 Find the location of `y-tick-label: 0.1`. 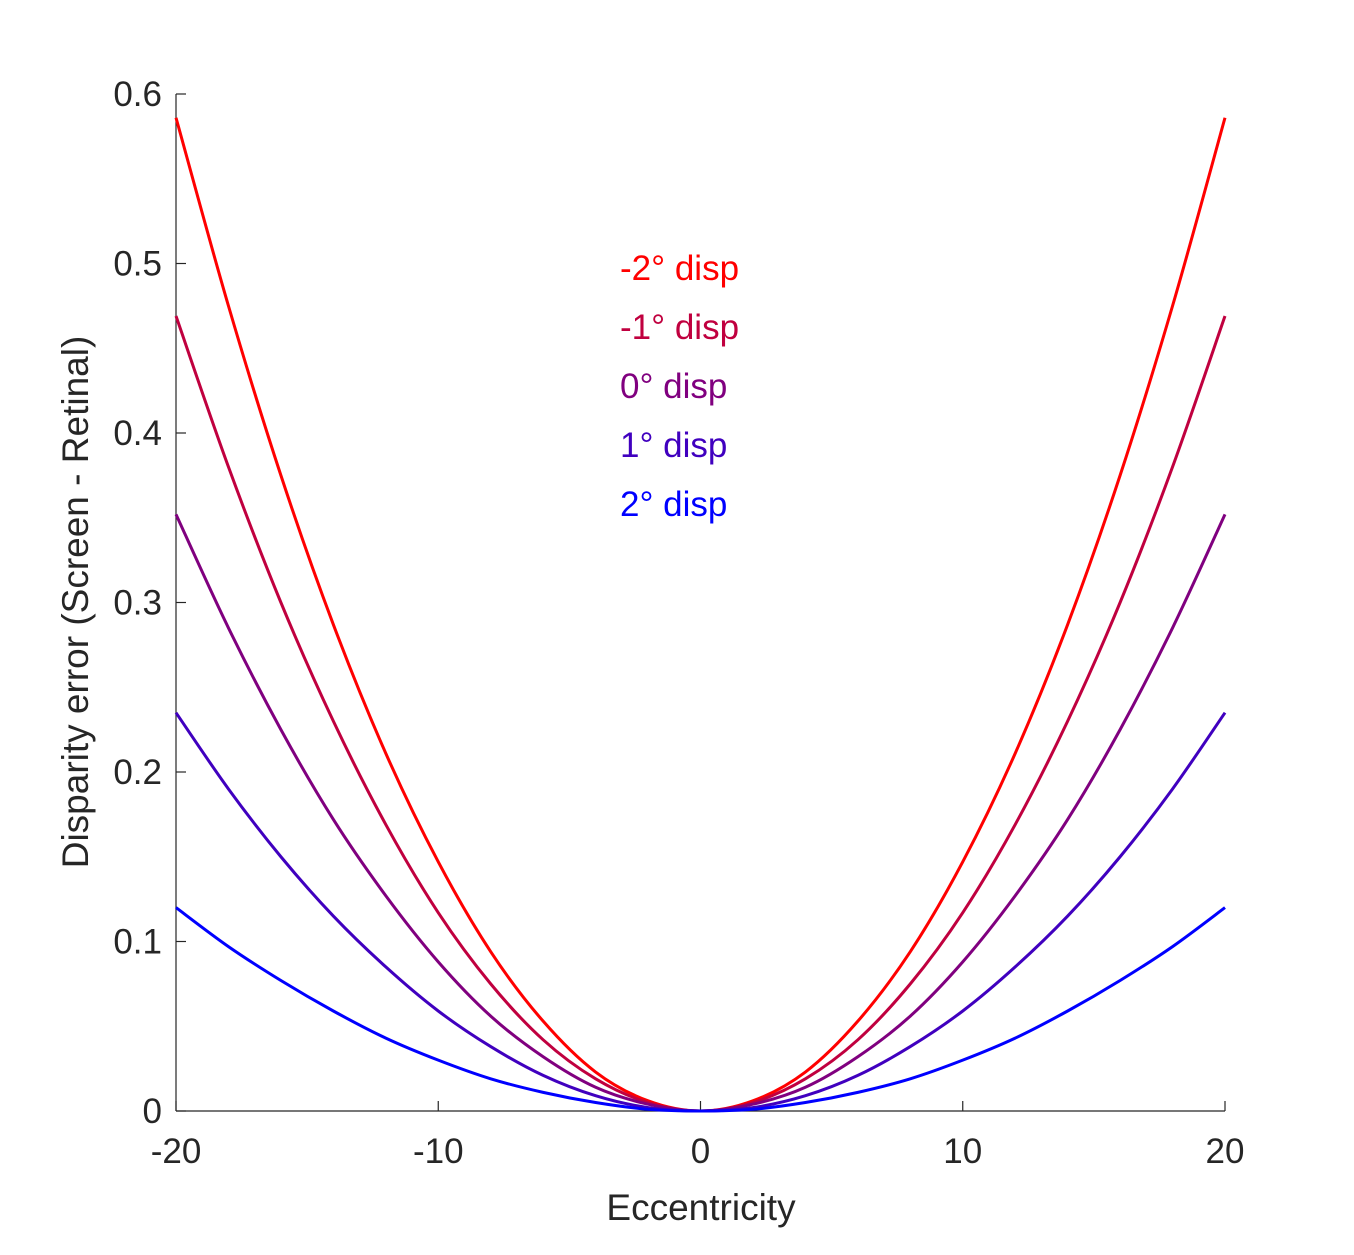

y-tick-label: 0.1 is located at coordinates (137, 942).